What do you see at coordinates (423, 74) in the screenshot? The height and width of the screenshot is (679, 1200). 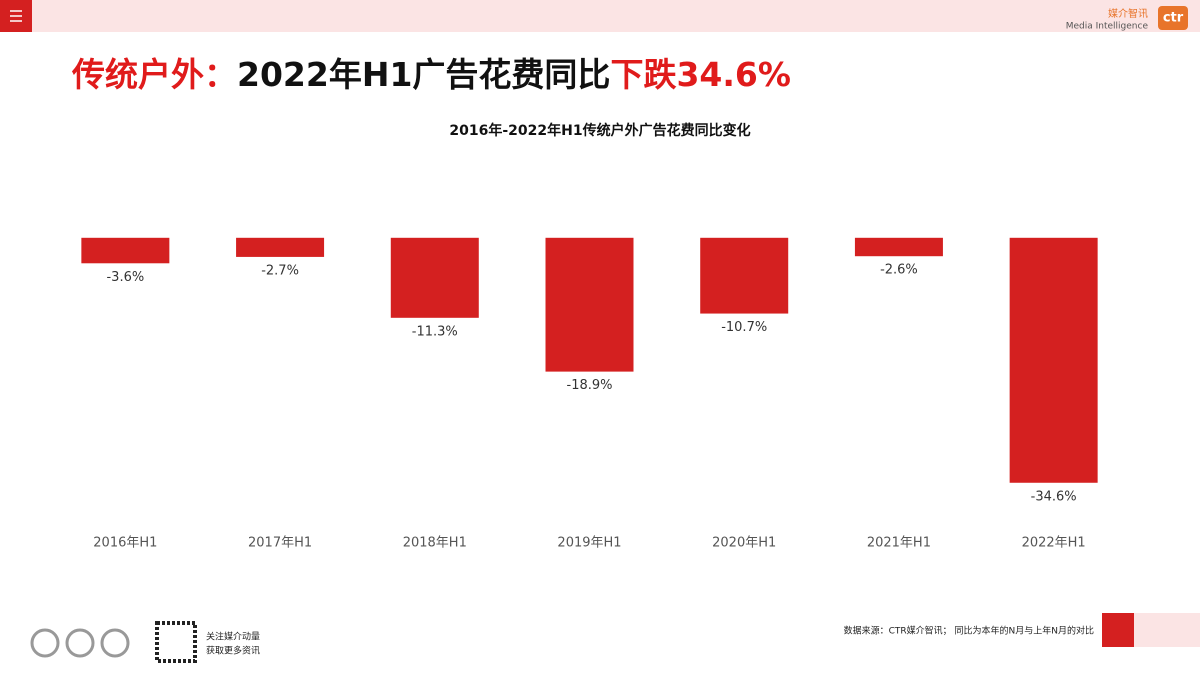 I see `title-part: 2022年H1广告花费同比` at bounding box center [423, 74].